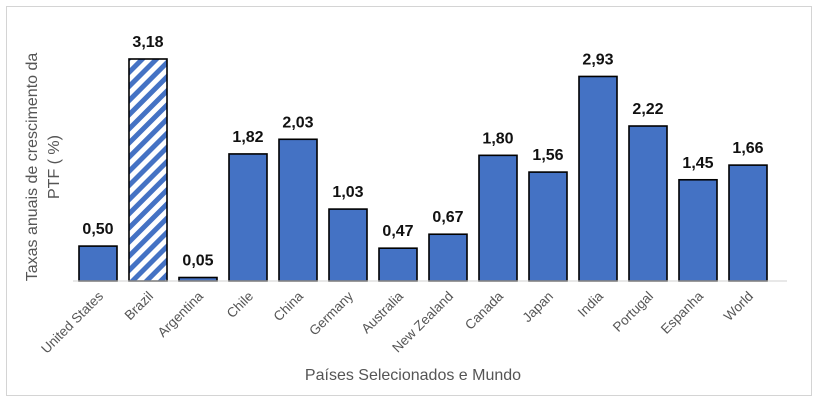 The height and width of the screenshot is (406, 820). Describe the element at coordinates (248, 217) in the screenshot. I see `bar-chile` at that location.